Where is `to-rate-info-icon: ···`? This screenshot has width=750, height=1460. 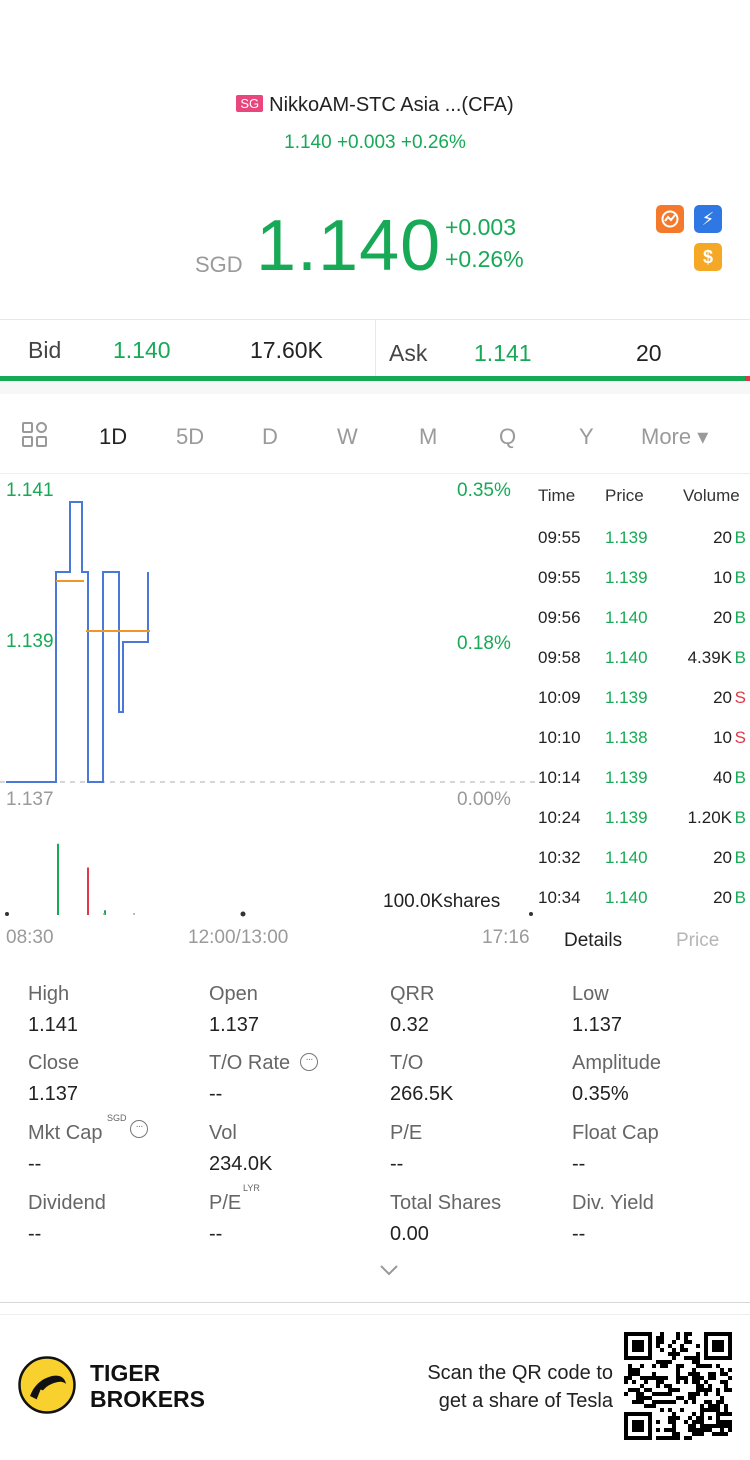 to-rate-info-icon: ··· is located at coordinates (309, 1062).